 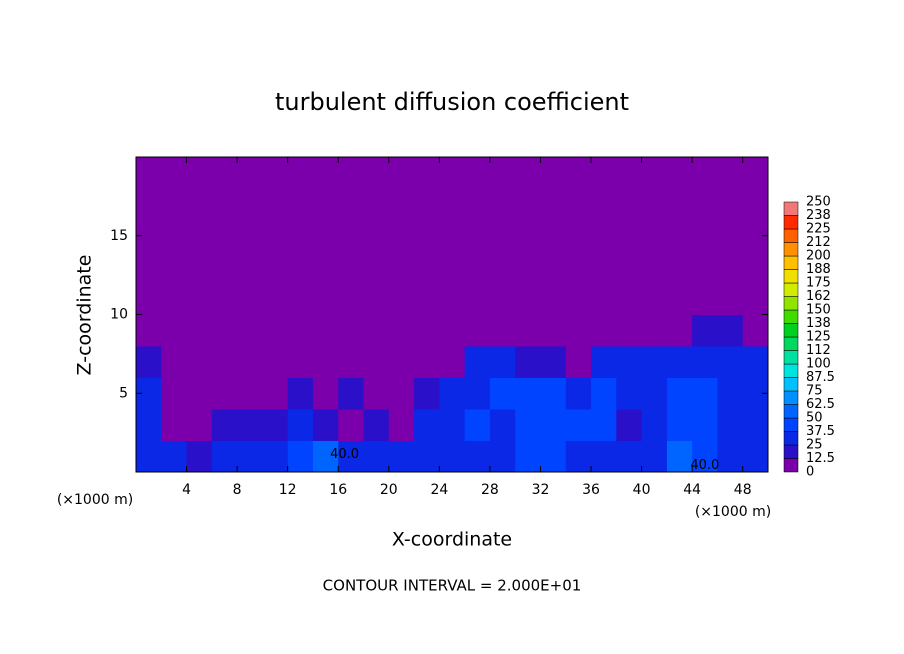 What do you see at coordinates (818, 296) in the screenshot?
I see `colorbar-label: 162` at bounding box center [818, 296].